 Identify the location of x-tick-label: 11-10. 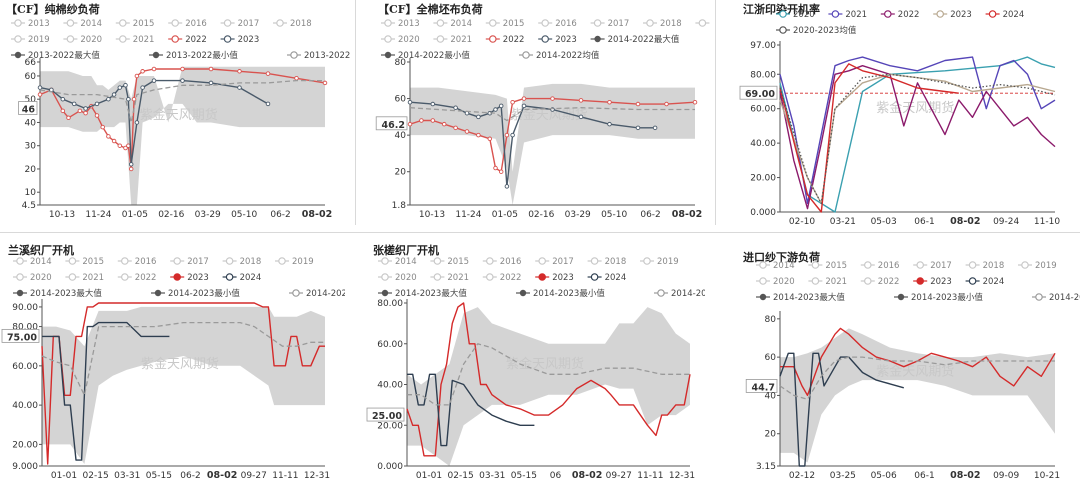
(1047, 221).